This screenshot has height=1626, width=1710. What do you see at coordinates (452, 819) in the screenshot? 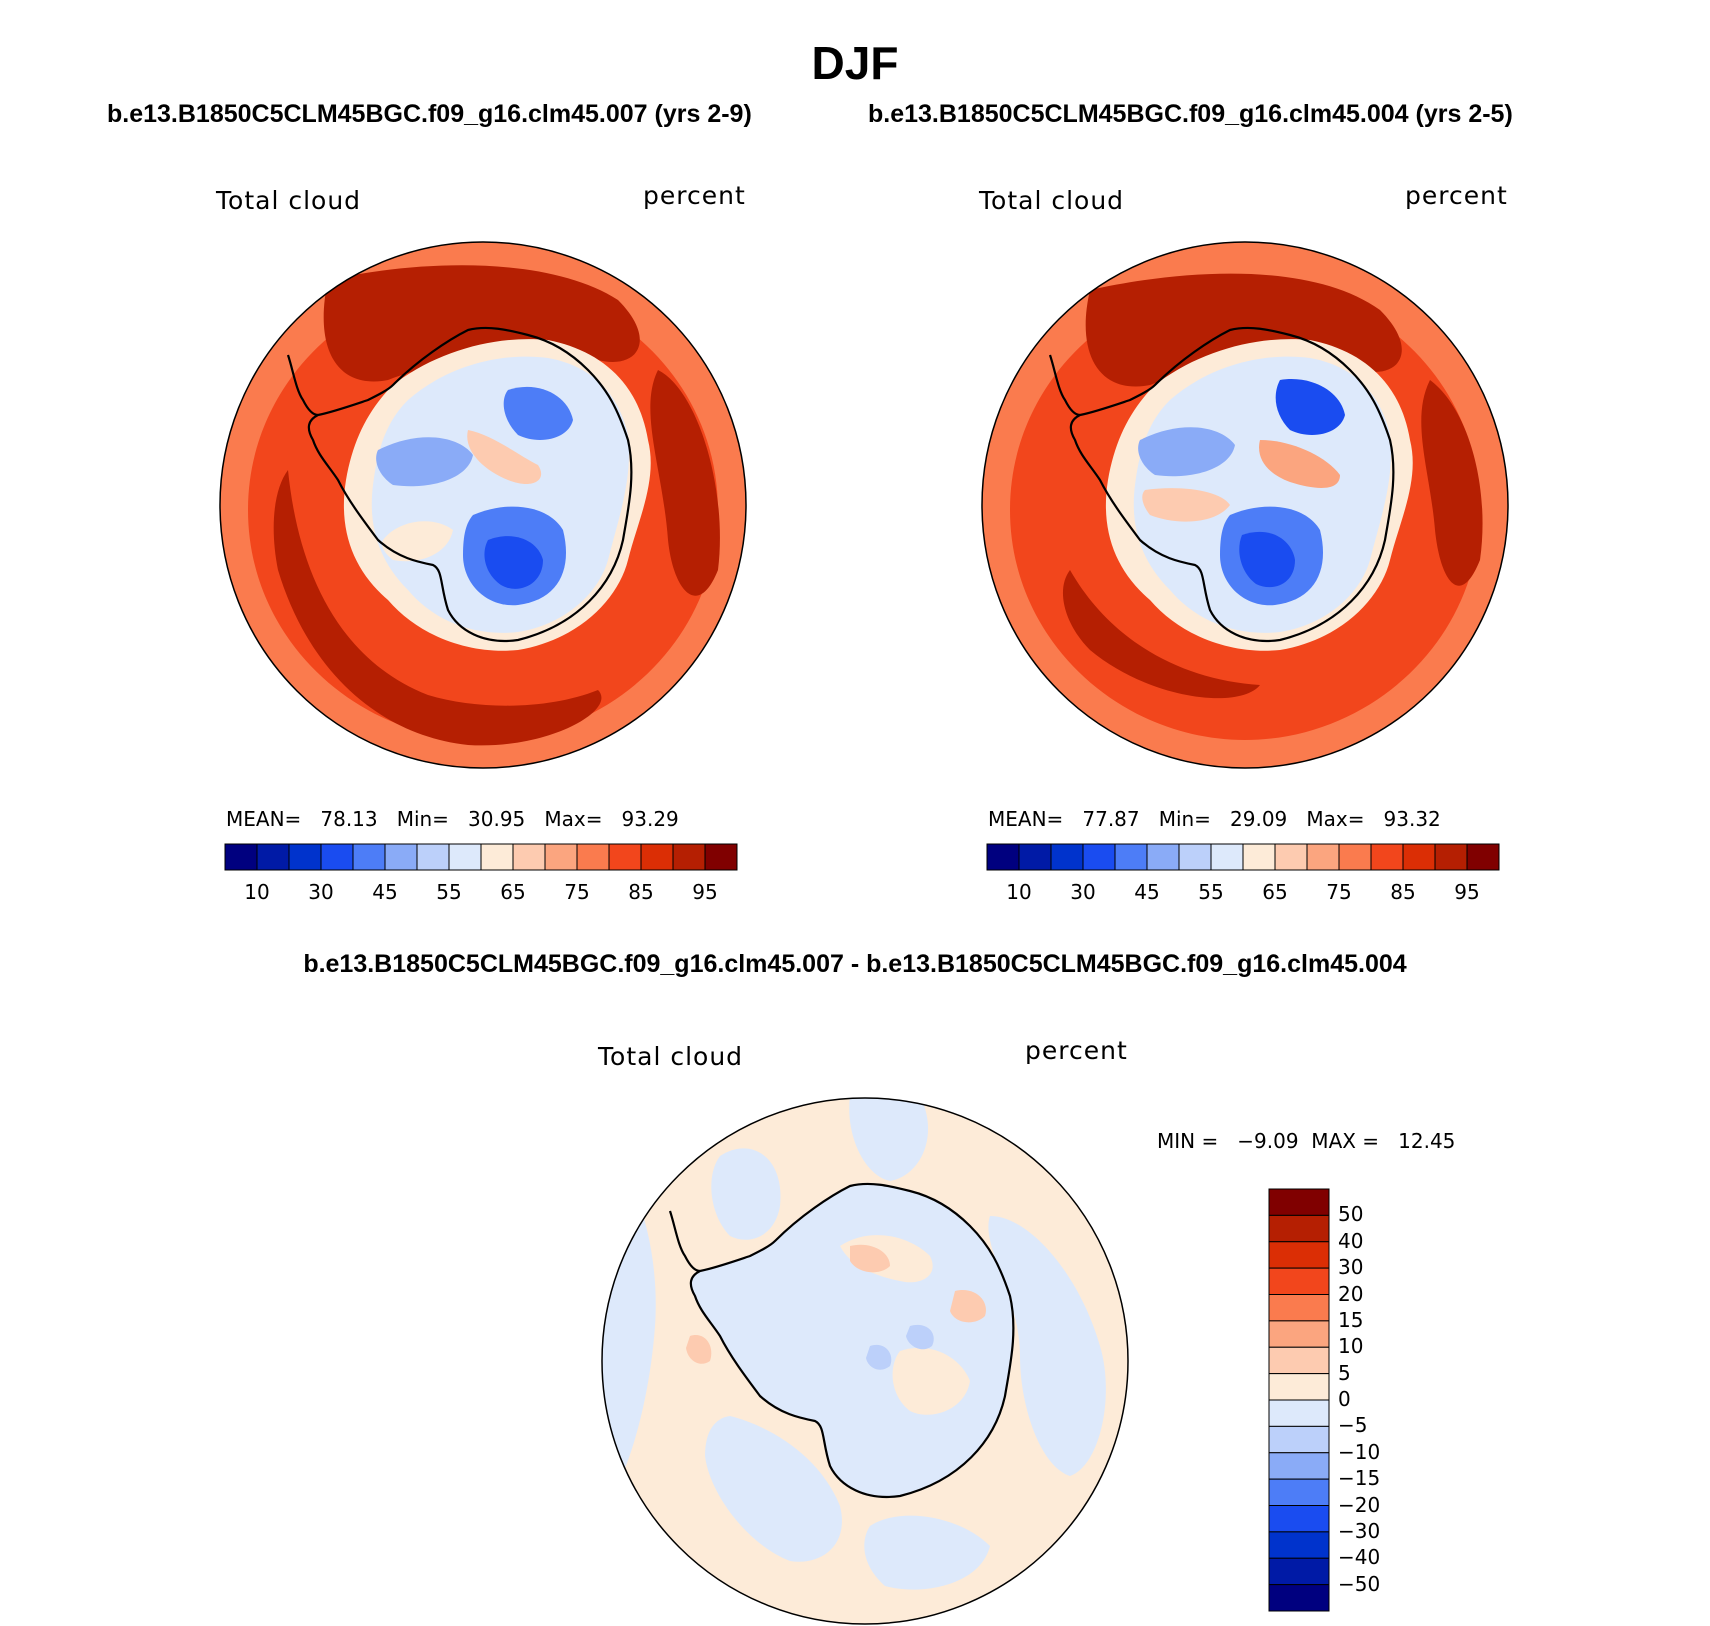
I see `panel1-stats: MEAN= 78.13 Min= 30.95 Max= 93.29` at bounding box center [452, 819].